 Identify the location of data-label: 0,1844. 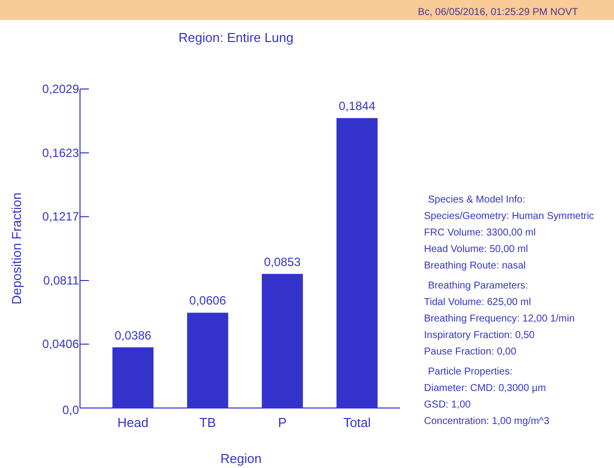
(357, 106).